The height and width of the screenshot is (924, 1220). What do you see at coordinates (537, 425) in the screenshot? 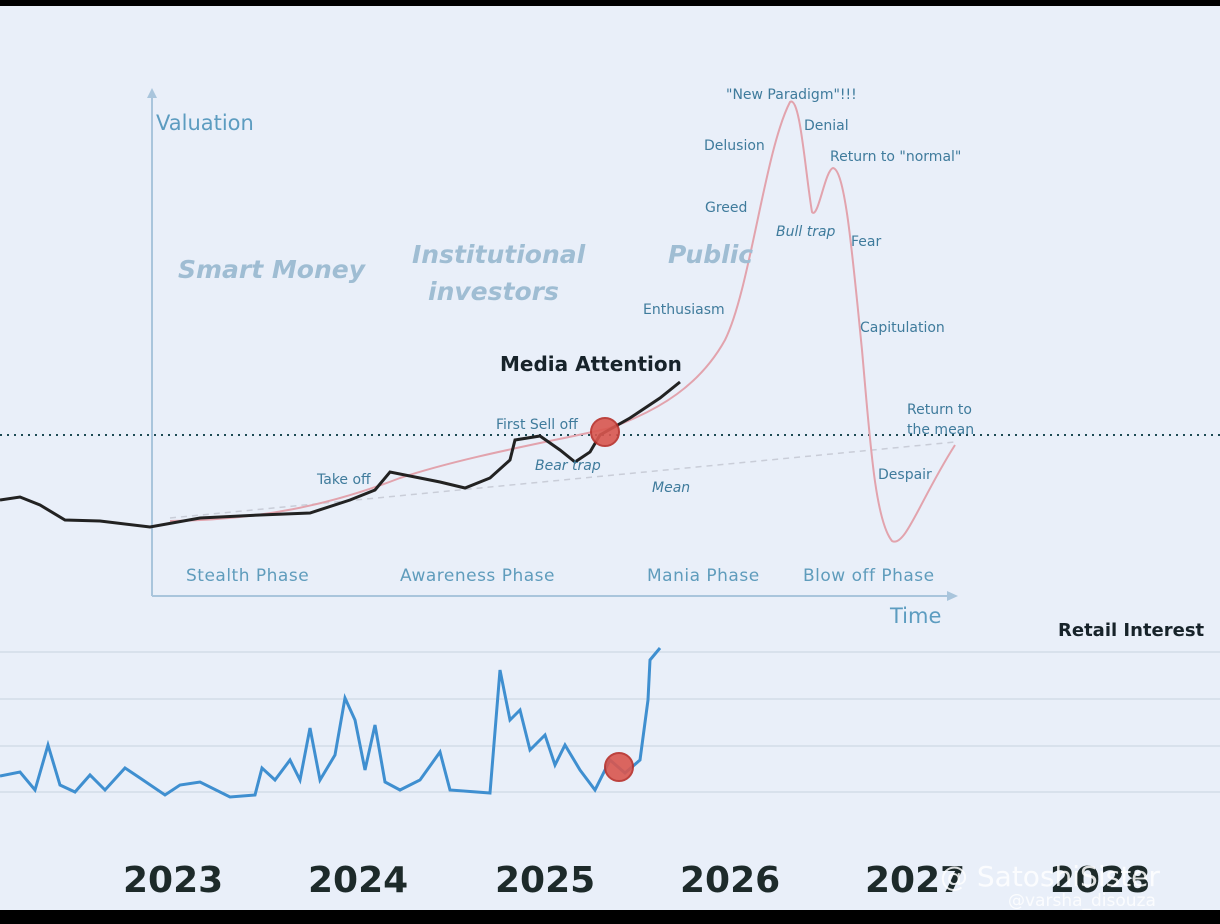
I see `annotation: First Sell off` at bounding box center [537, 425].